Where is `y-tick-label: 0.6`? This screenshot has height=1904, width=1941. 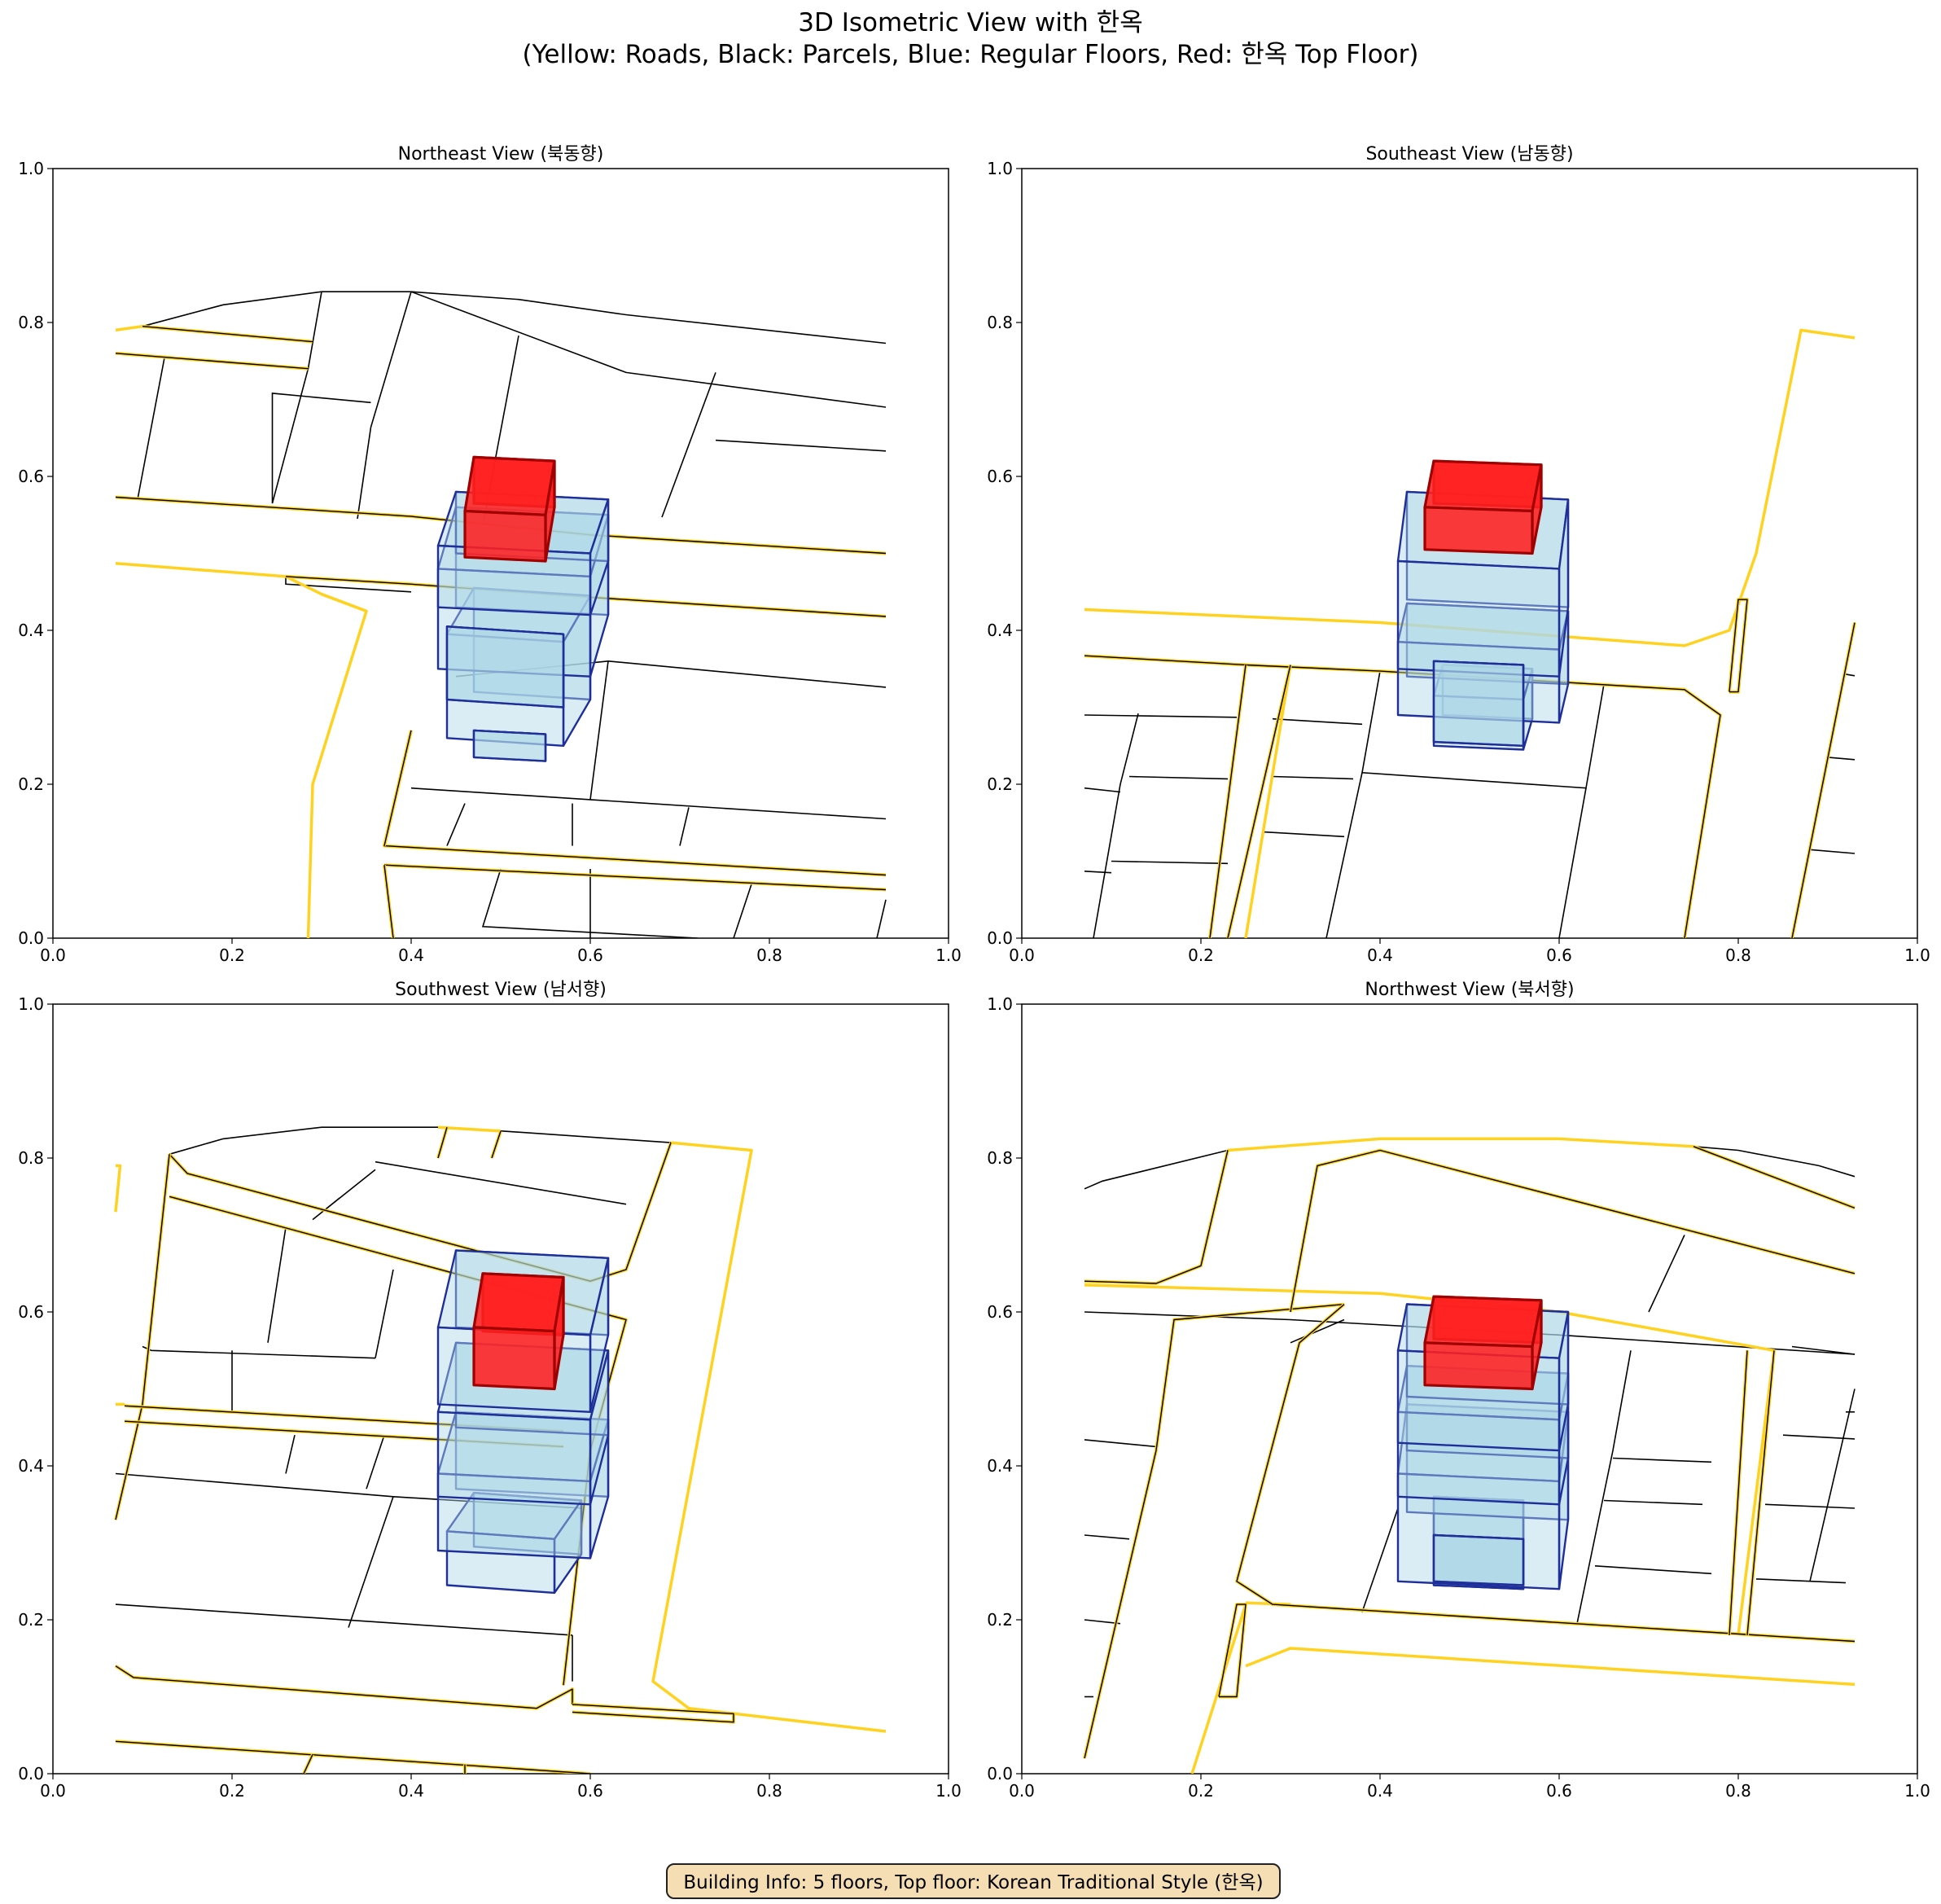
y-tick-label: 0.6 is located at coordinates (31, 477).